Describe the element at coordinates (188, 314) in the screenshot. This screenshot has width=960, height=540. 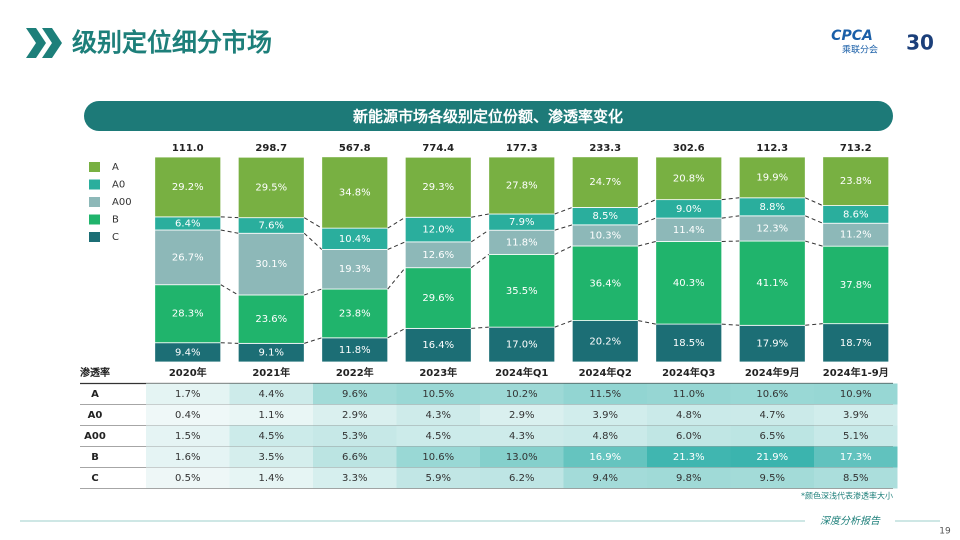
I see `segment-label: 28.3%` at that location.